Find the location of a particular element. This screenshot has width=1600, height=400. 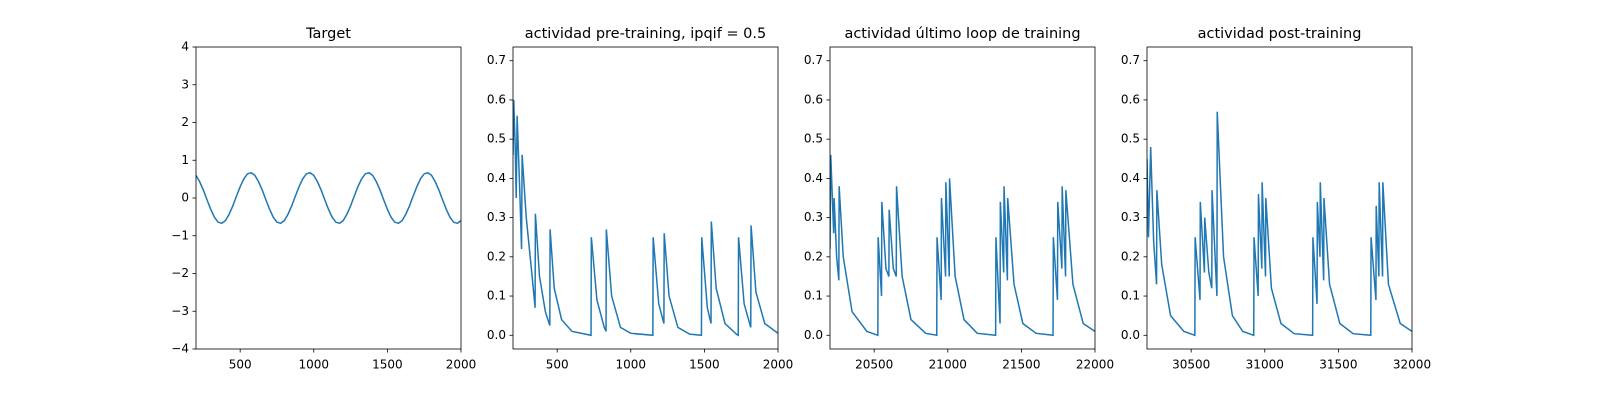

subplot-title: actividad último loop de training is located at coordinates (962, 34).